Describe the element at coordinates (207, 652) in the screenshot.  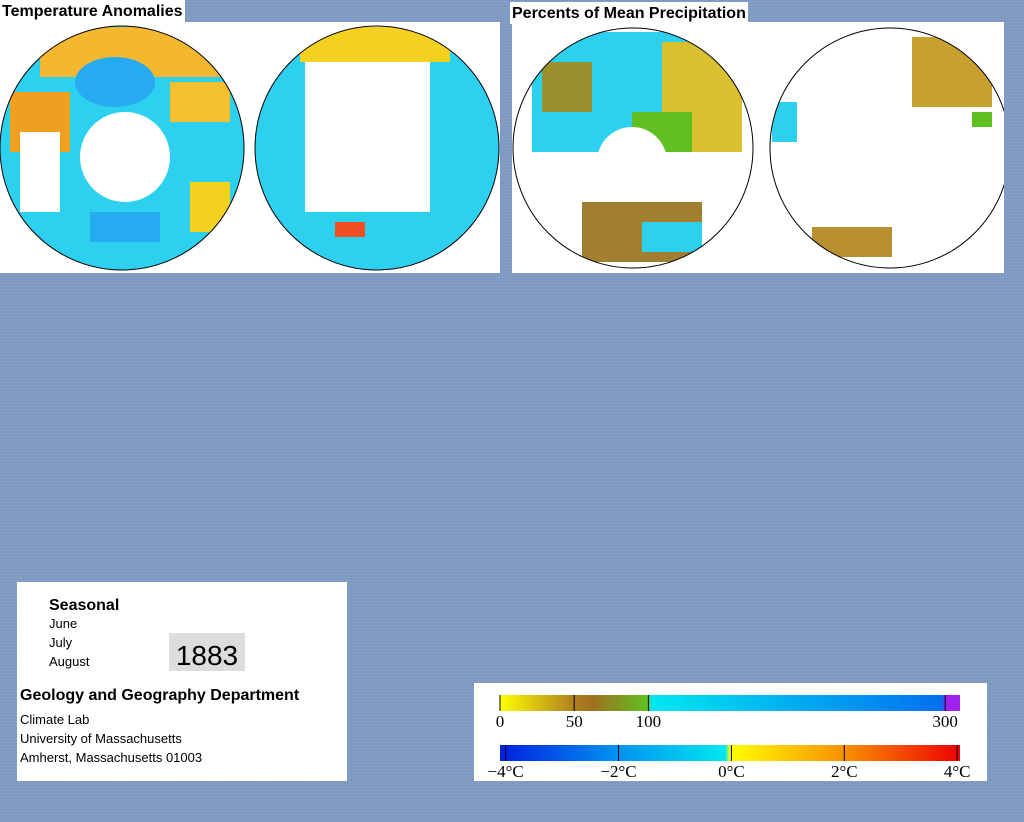
I see `year: 1883` at that location.